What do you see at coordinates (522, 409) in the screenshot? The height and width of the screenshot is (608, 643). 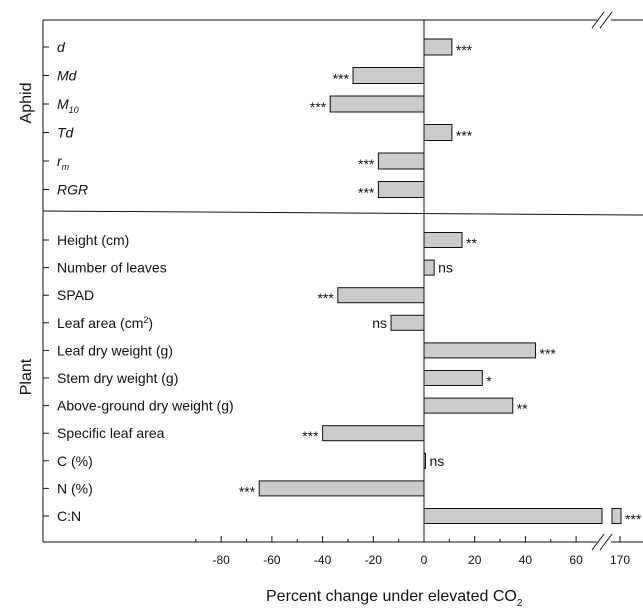 I see `significance-above-ground-dry-weight-g: **` at bounding box center [522, 409].